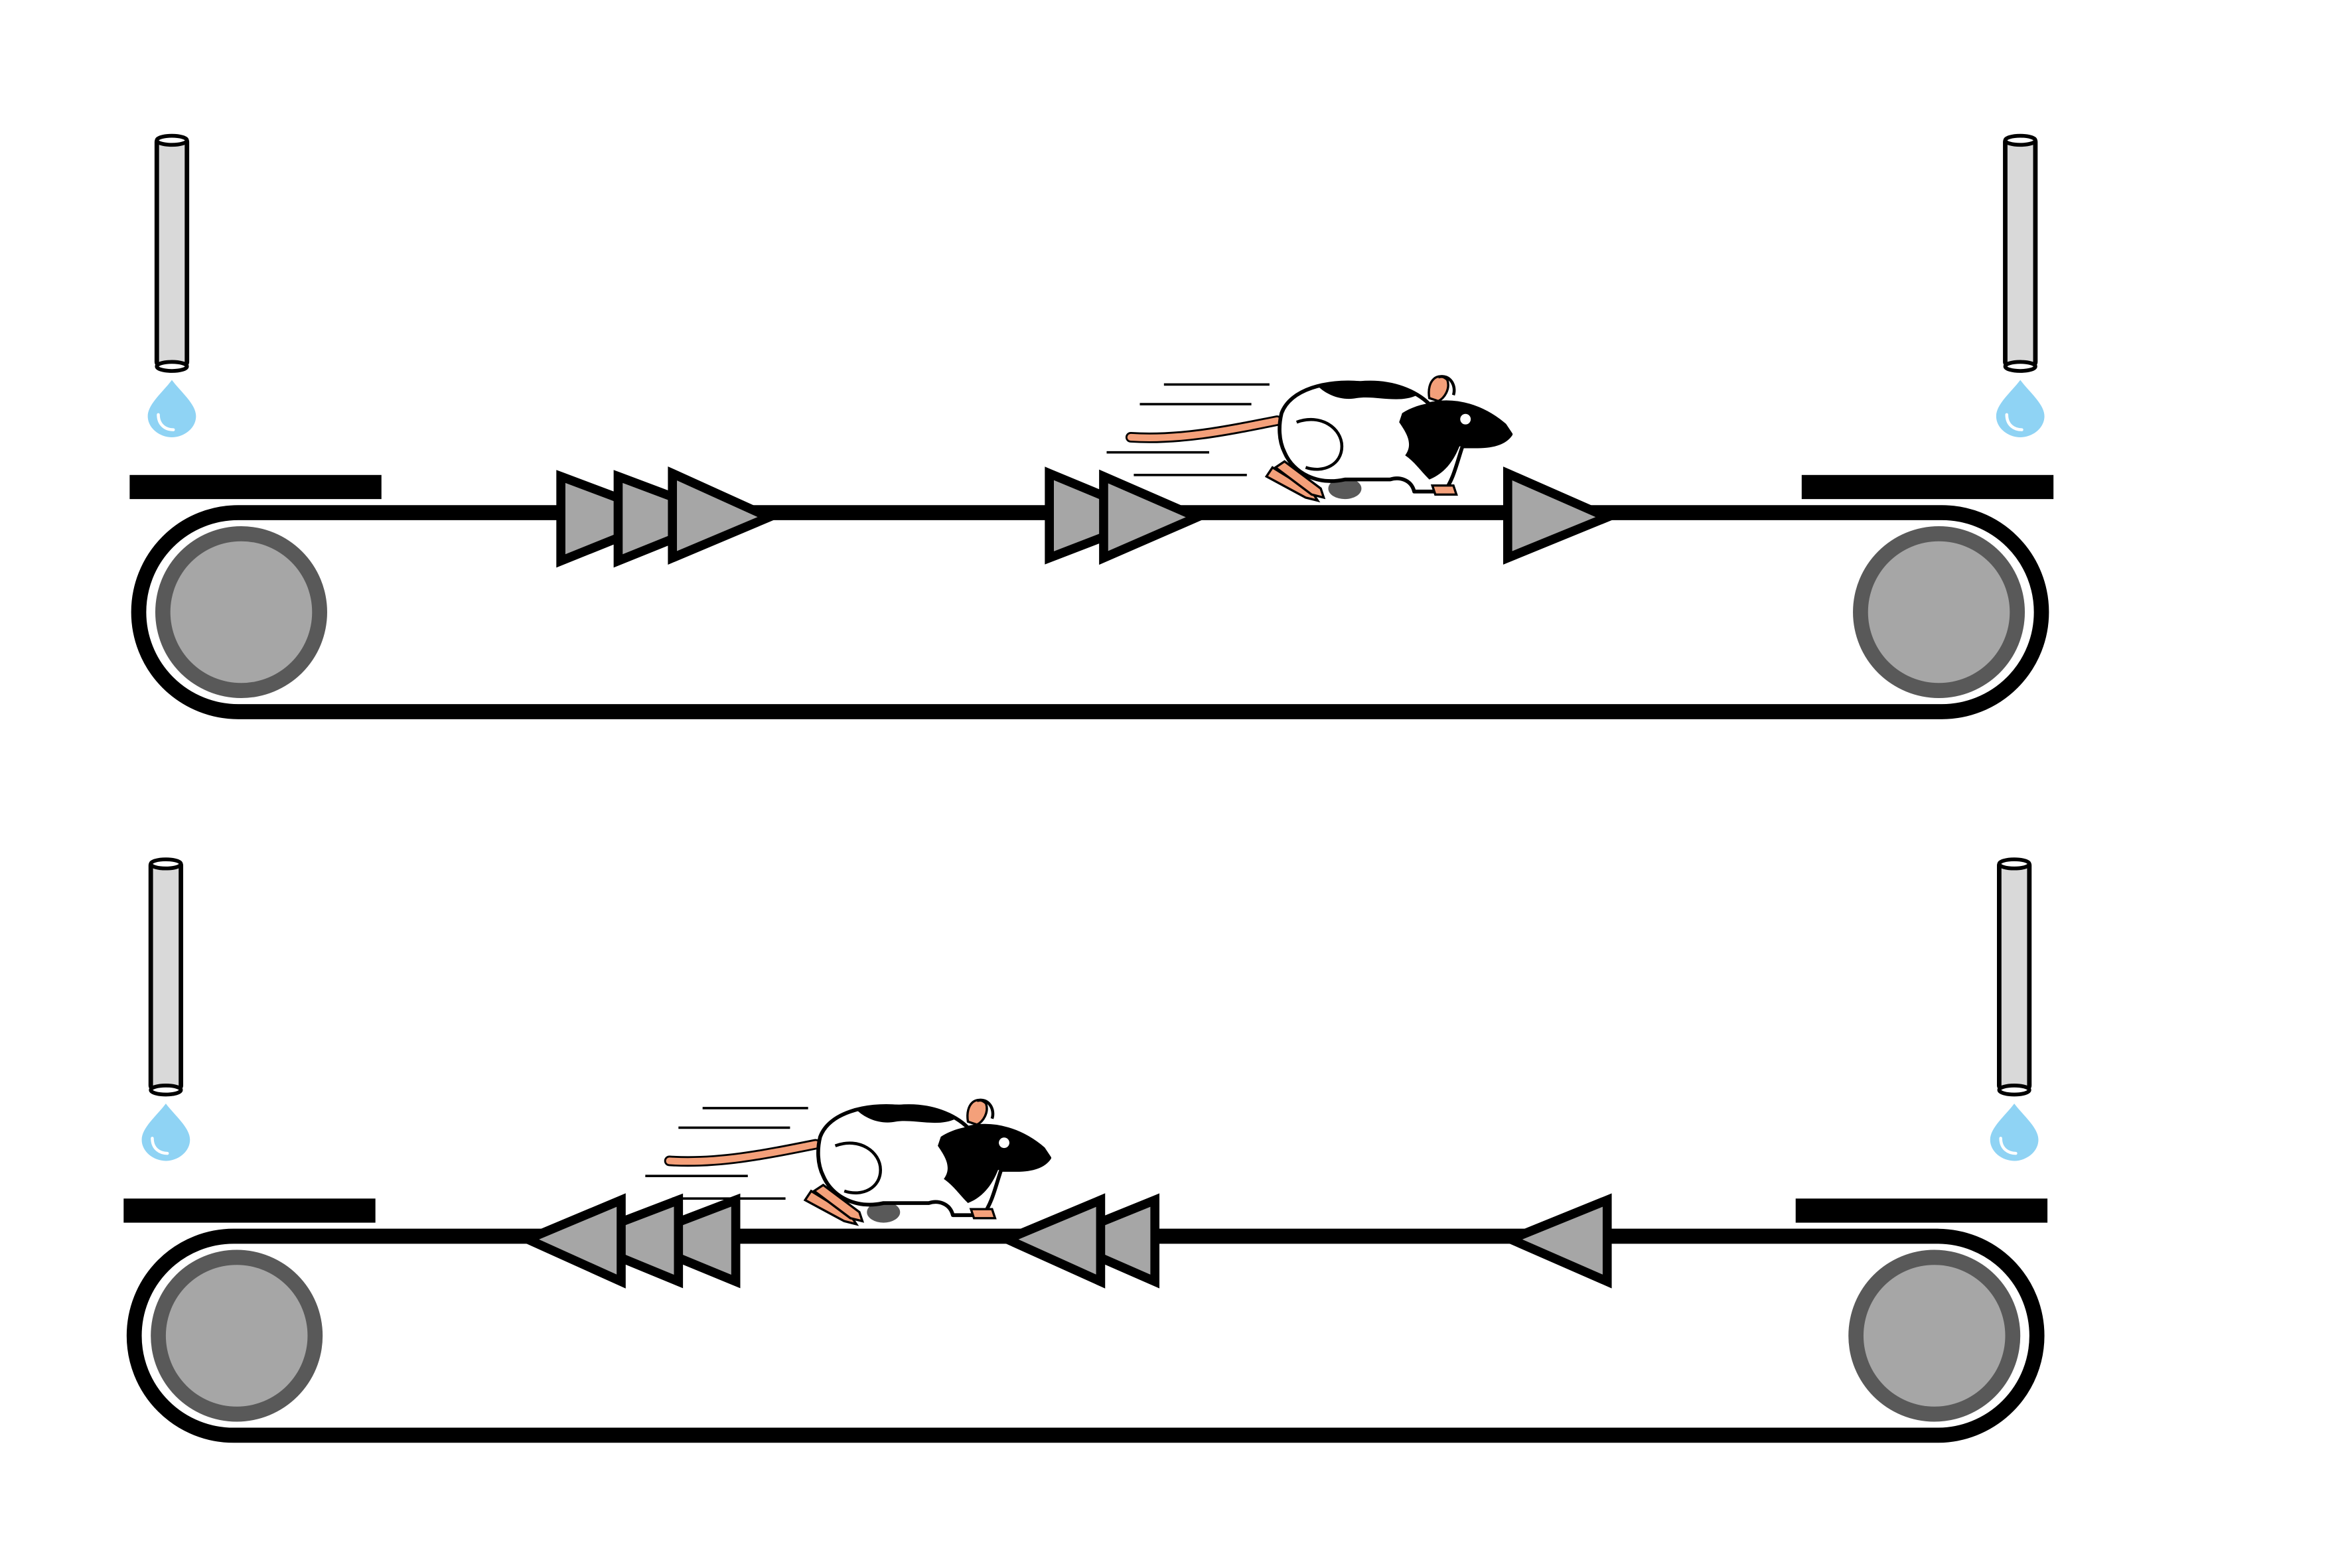 The width and height of the screenshot is (2352, 1568). I want to click on treadmill-top, so click(1090, 612).